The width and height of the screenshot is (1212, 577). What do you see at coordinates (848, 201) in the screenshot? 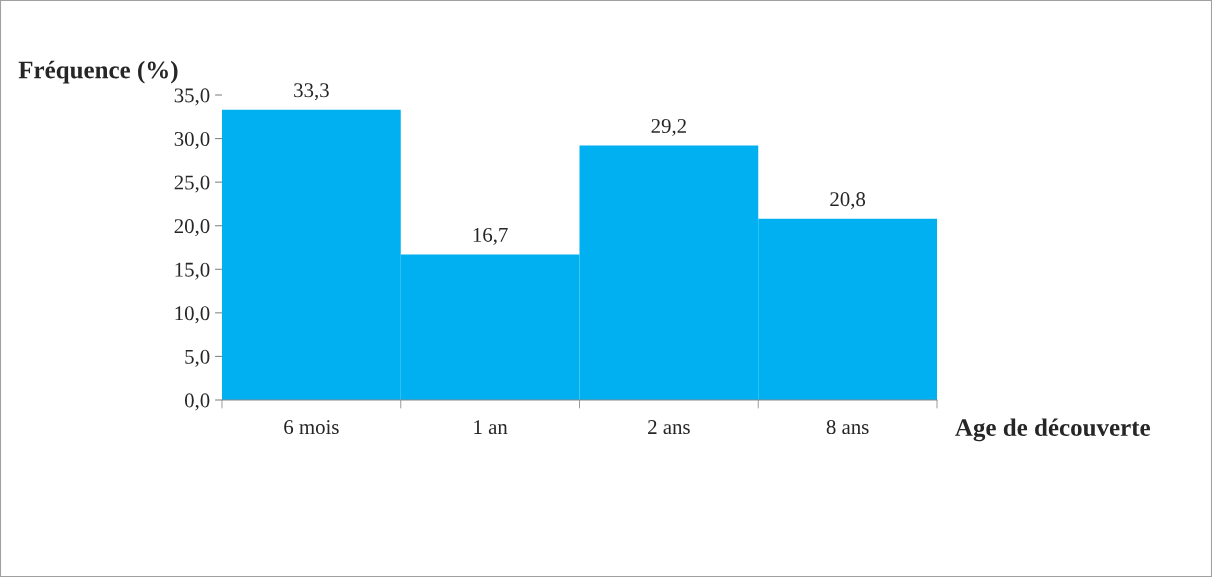
I see `data-label: 20,8` at bounding box center [848, 201].